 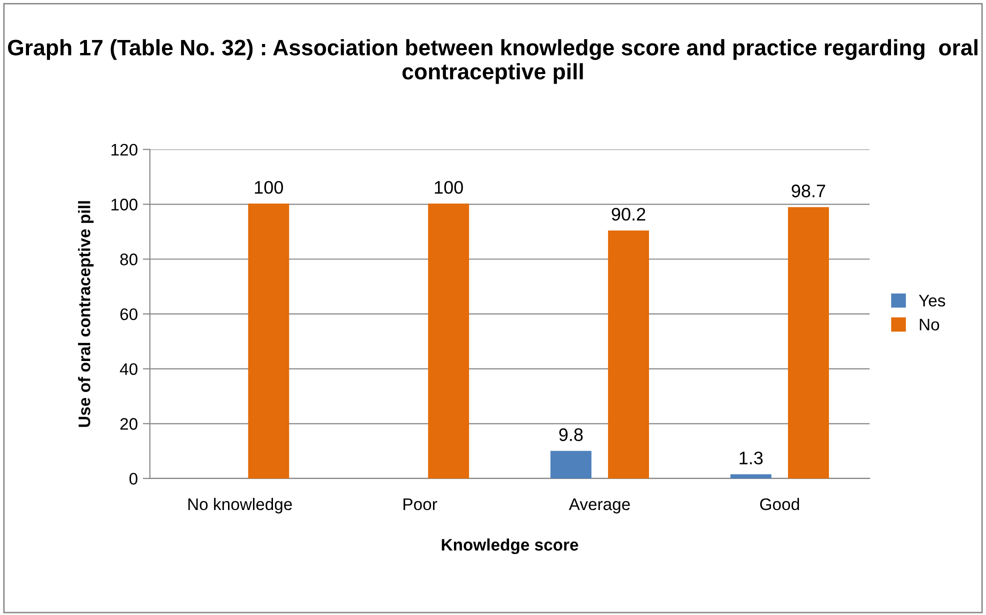 What do you see at coordinates (571, 435) in the screenshot?
I see `data-label: 9.8` at bounding box center [571, 435].